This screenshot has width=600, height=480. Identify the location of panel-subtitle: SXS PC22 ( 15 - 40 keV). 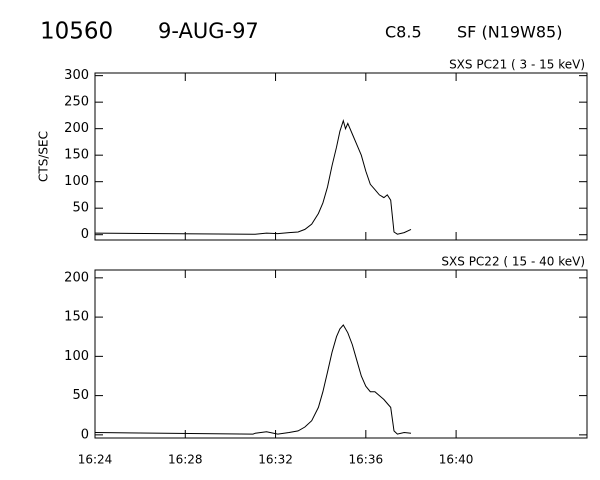
(513, 262).